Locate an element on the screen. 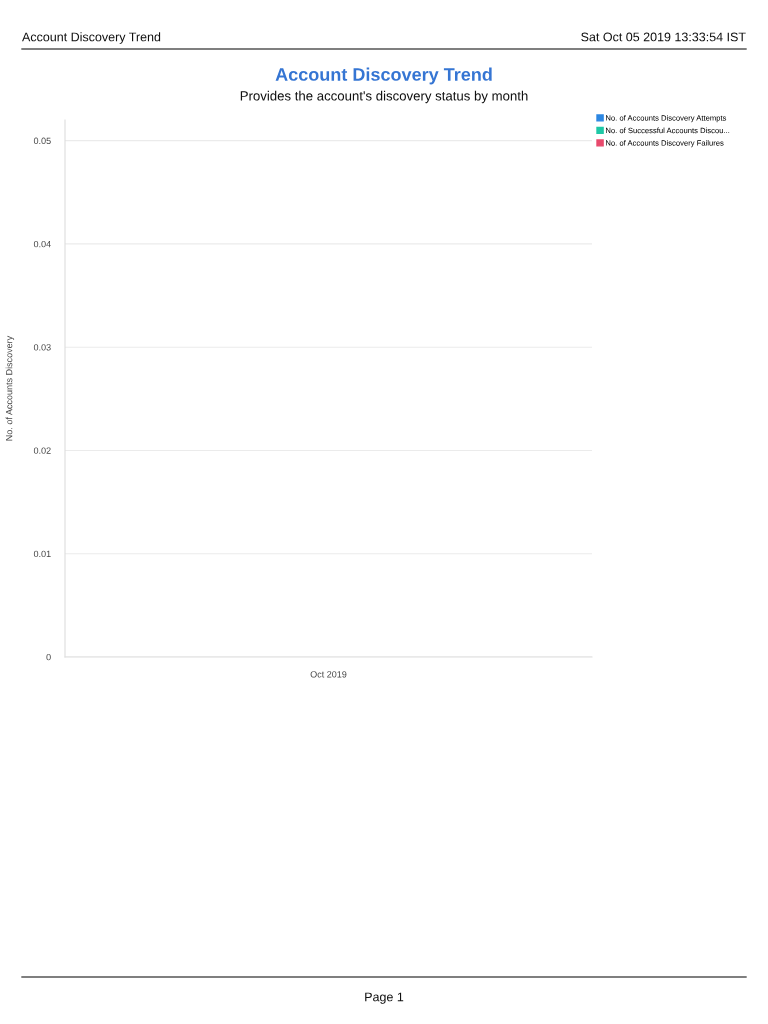 This screenshot has width=768, height=1024. chart-title: Account Discovery Trend is located at coordinates (383, 76).